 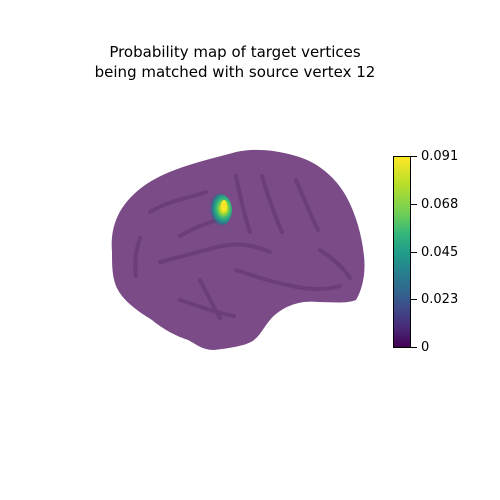 I want to click on sulci, so click(x=242, y=247).